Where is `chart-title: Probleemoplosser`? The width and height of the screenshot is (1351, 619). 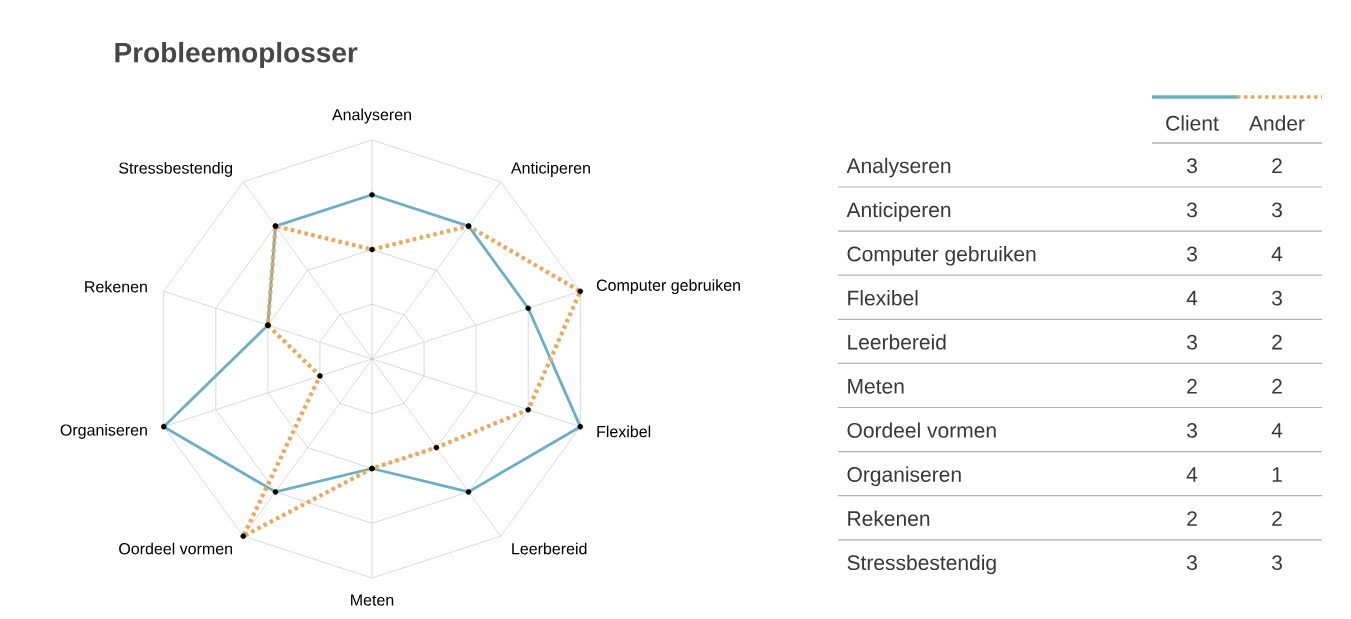
chart-title: Probleemoplosser is located at coordinates (236, 55).